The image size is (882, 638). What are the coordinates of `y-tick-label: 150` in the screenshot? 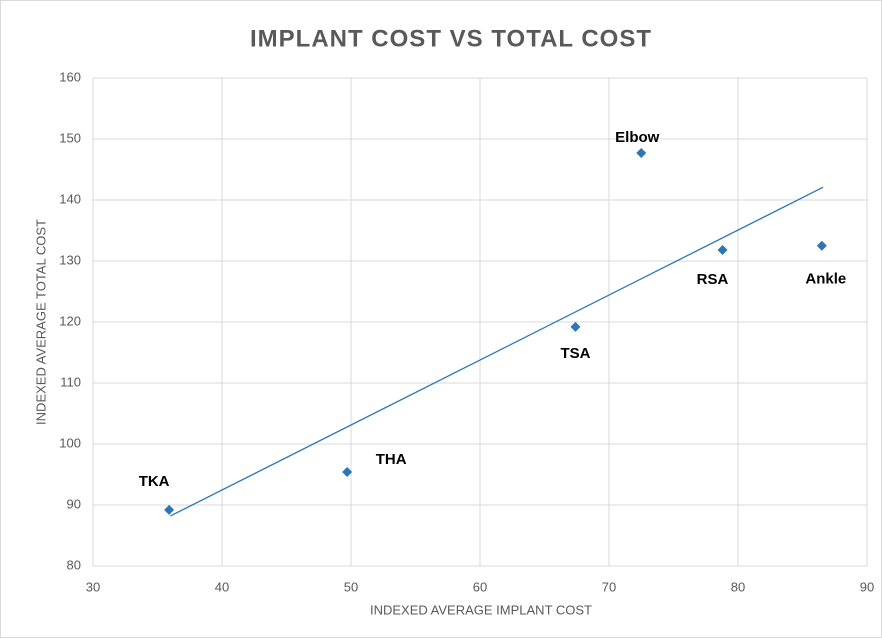 It's located at (70, 137).